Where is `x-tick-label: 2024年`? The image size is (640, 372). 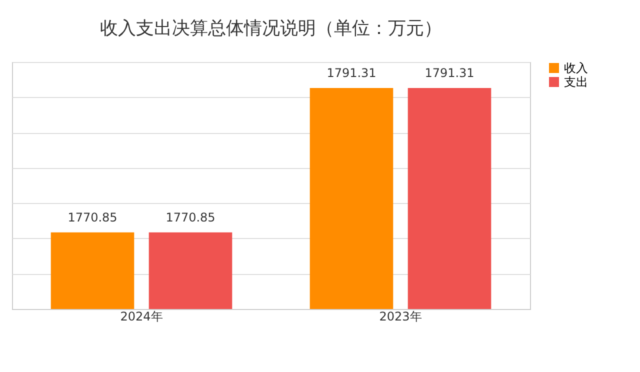 x-tick-label: 2024年 is located at coordinates (141, 317).